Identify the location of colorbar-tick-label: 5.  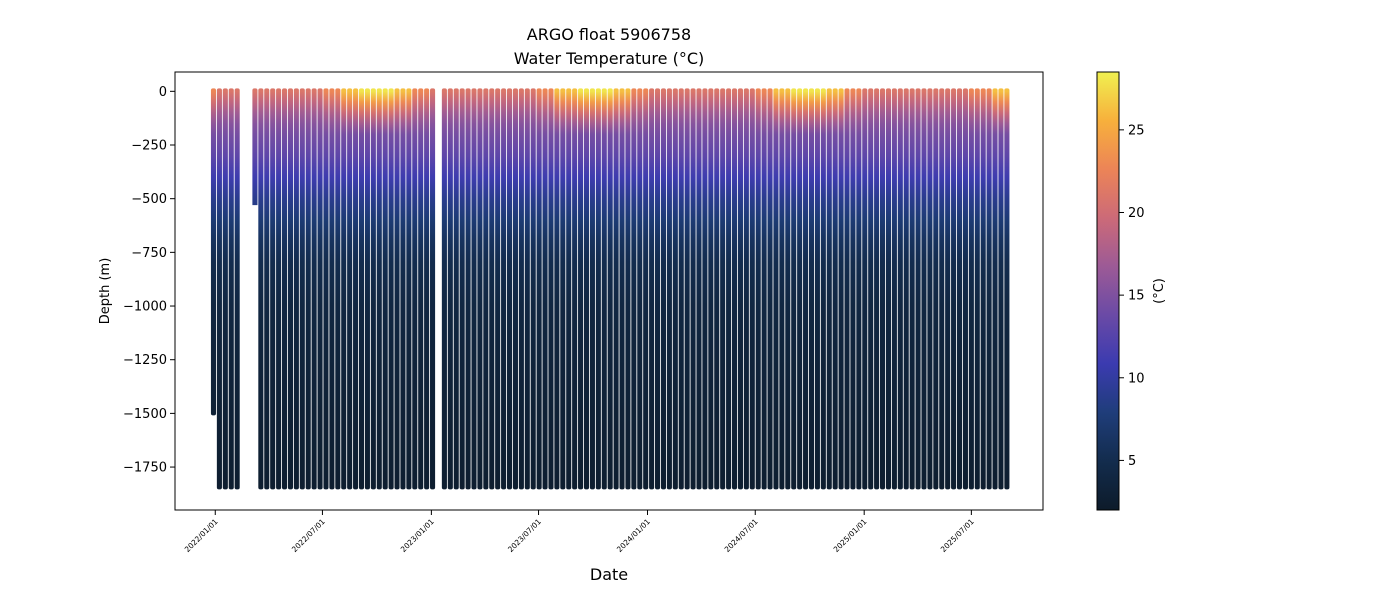
(1132, 461).